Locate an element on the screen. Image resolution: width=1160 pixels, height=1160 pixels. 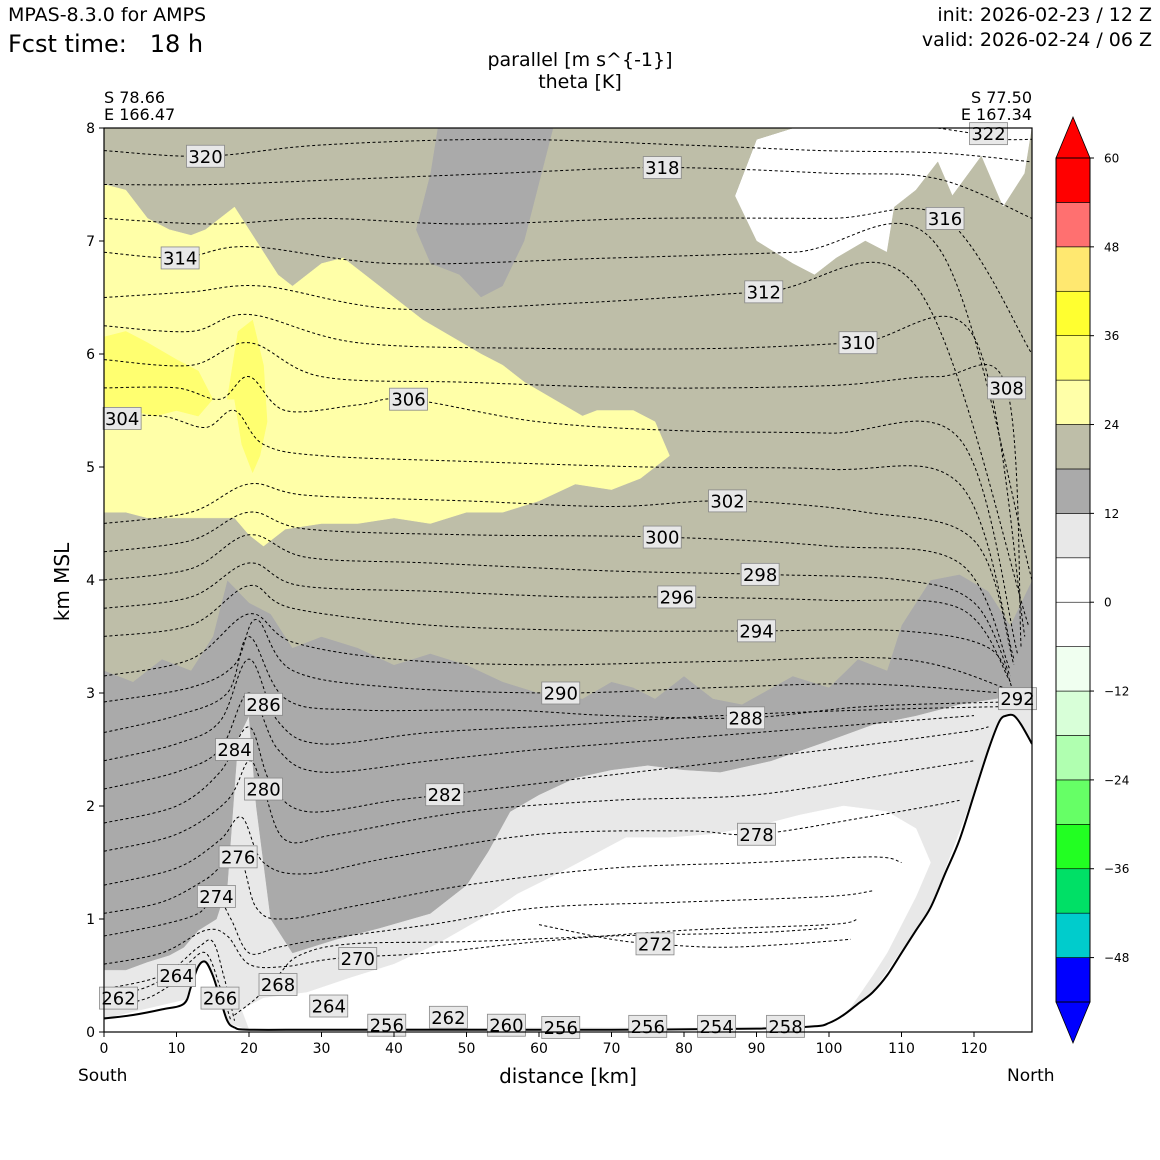
theta-contour-label: 306 is located at coordinates (408, 399).